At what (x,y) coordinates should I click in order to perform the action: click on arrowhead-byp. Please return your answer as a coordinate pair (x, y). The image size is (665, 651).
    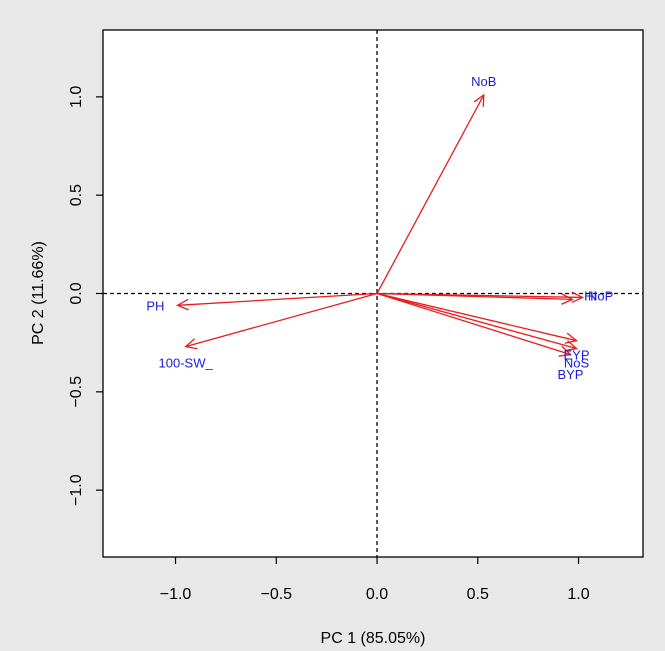
    Looking at the image, I should click on (565, 351).